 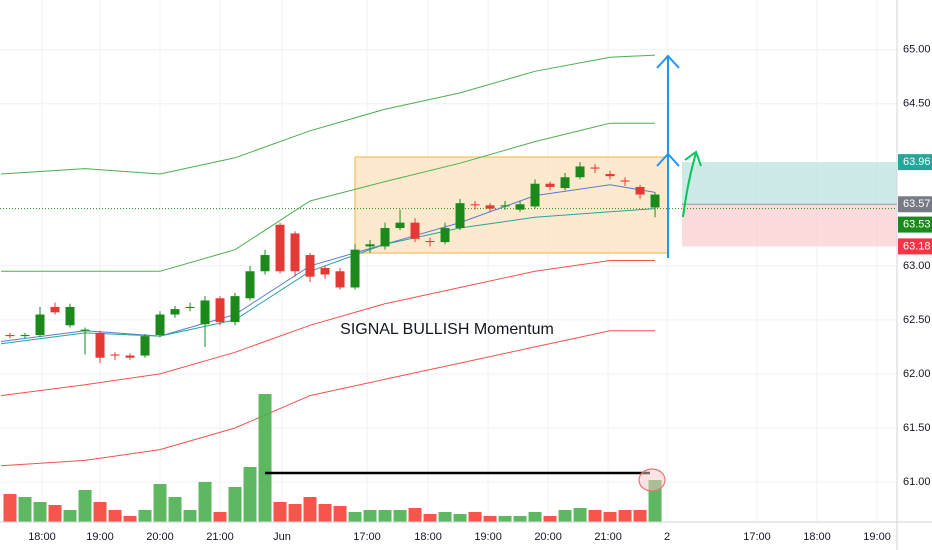 What do you see at coordinates (917, 266) in the screenshot?
I see `y-tick-label: 63.00` at bounding box center [917, 266].